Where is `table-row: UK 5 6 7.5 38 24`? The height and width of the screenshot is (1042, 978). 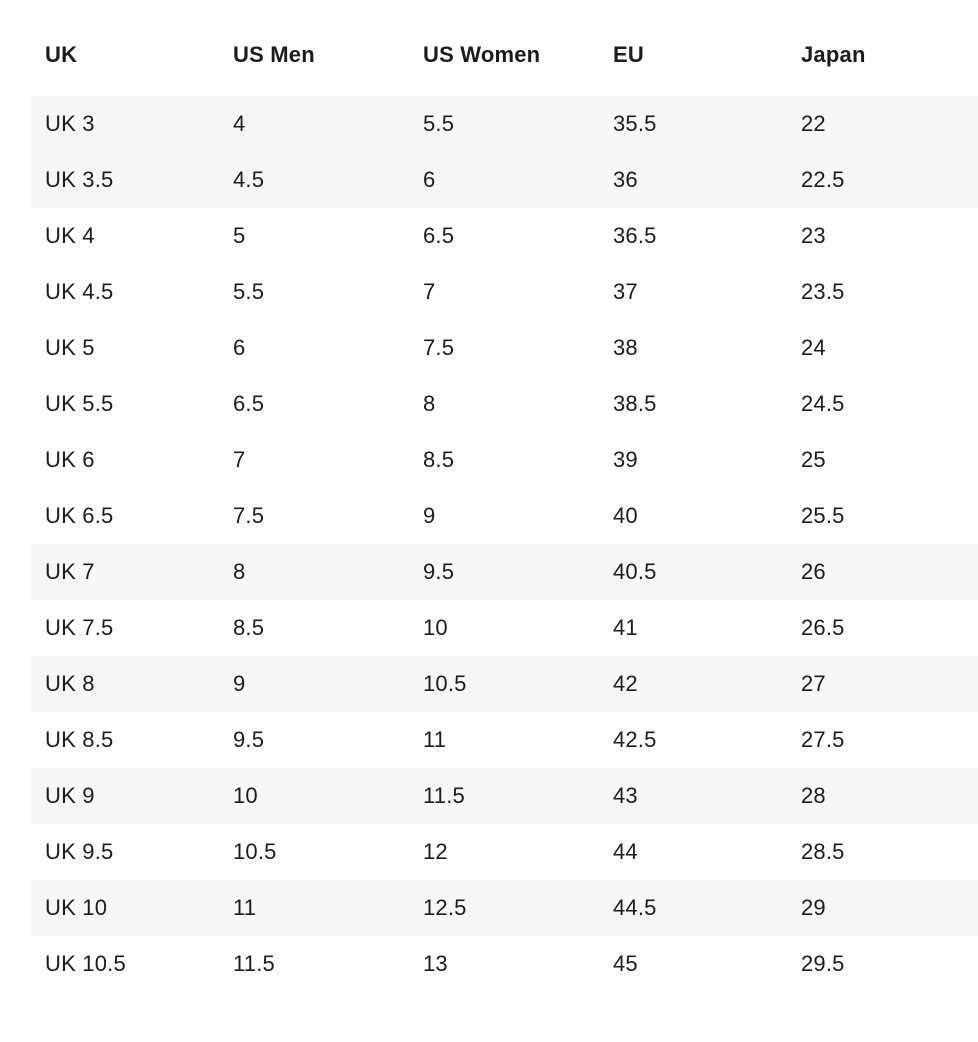
table-row: UK 5 6 7.5 38 24 is located at coordinates (504, 348).